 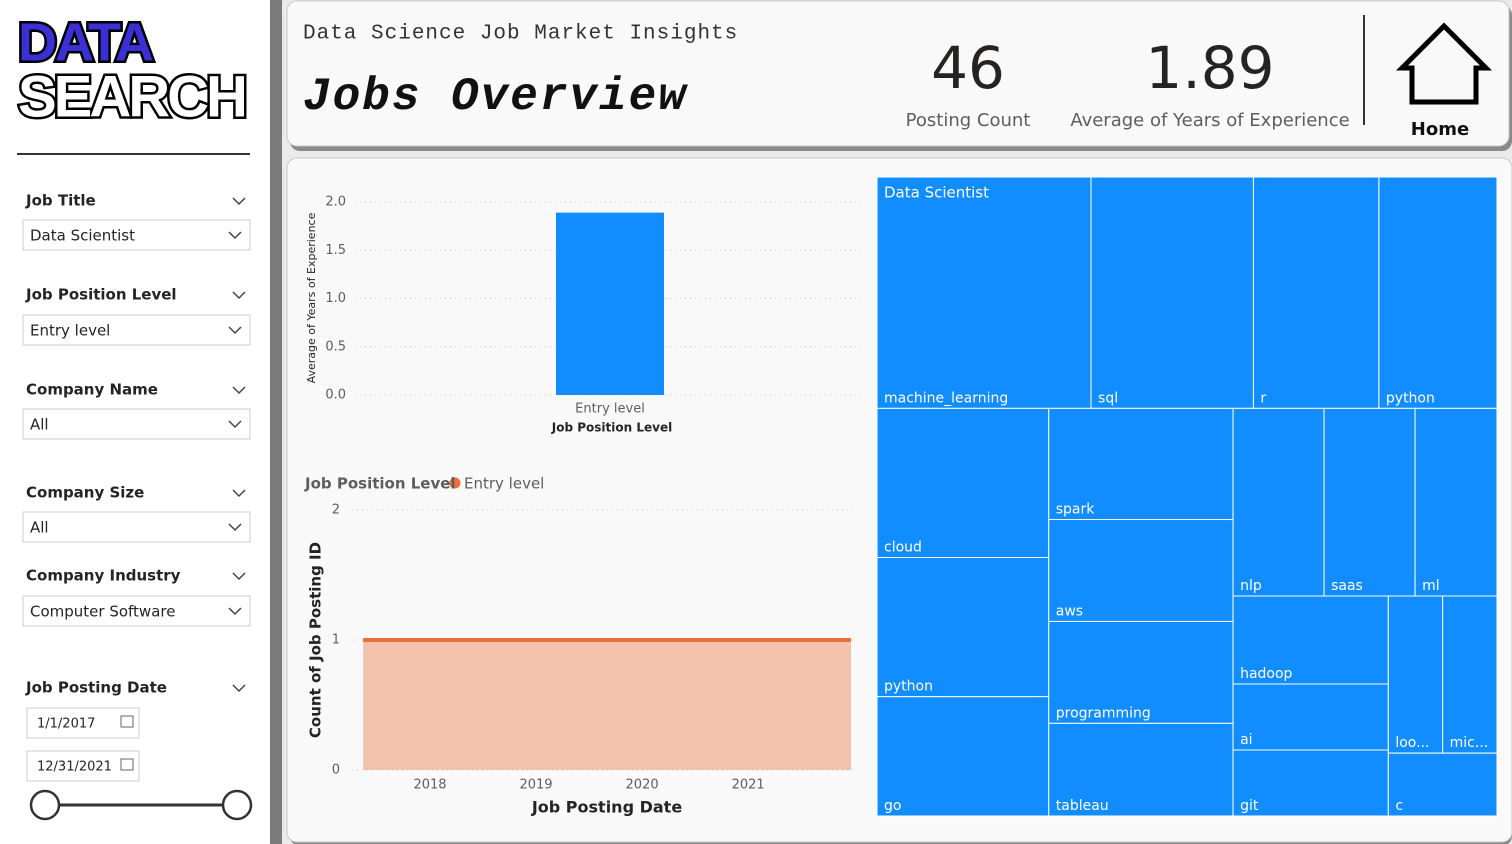 I want to click on tile-label: r, so click(x=1263, y=398).